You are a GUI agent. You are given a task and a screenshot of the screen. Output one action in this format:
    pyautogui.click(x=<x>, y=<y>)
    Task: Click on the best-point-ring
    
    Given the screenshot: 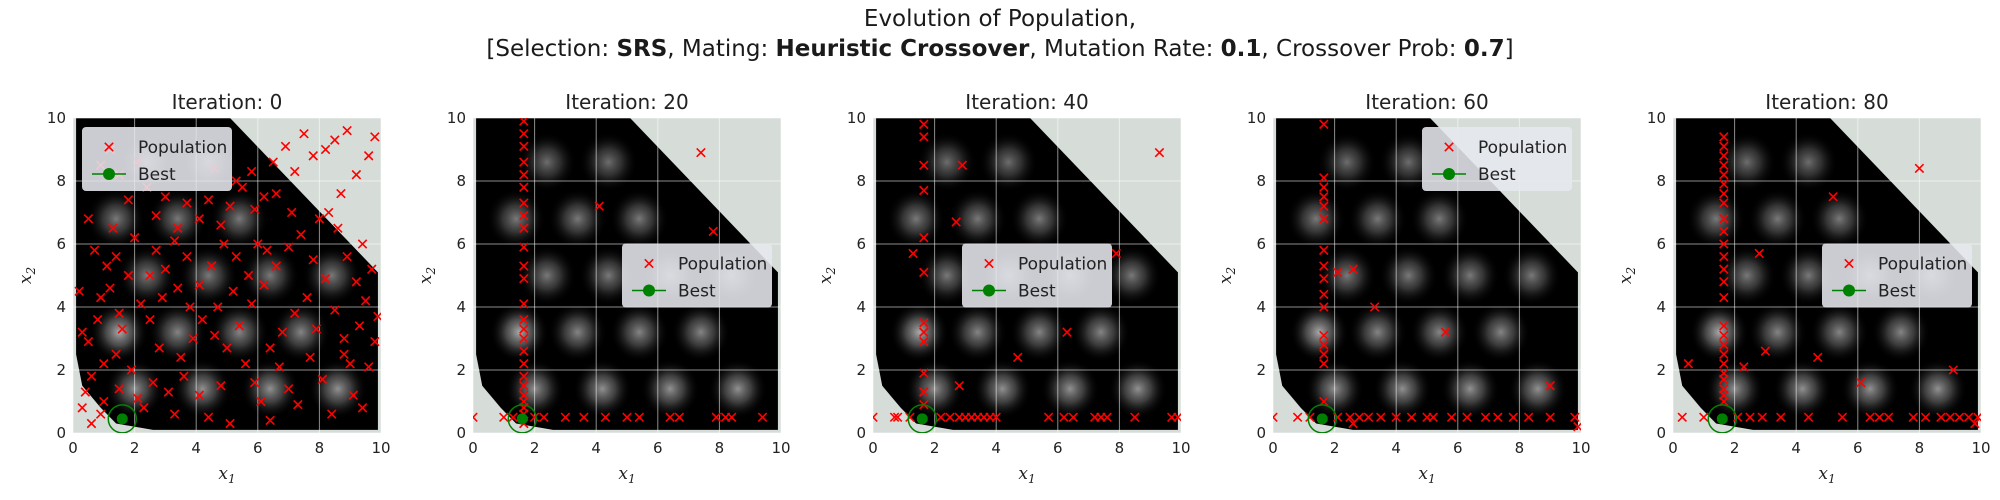 What is the action you would take?
    pyautogui.click(x=1322, y=418)
    